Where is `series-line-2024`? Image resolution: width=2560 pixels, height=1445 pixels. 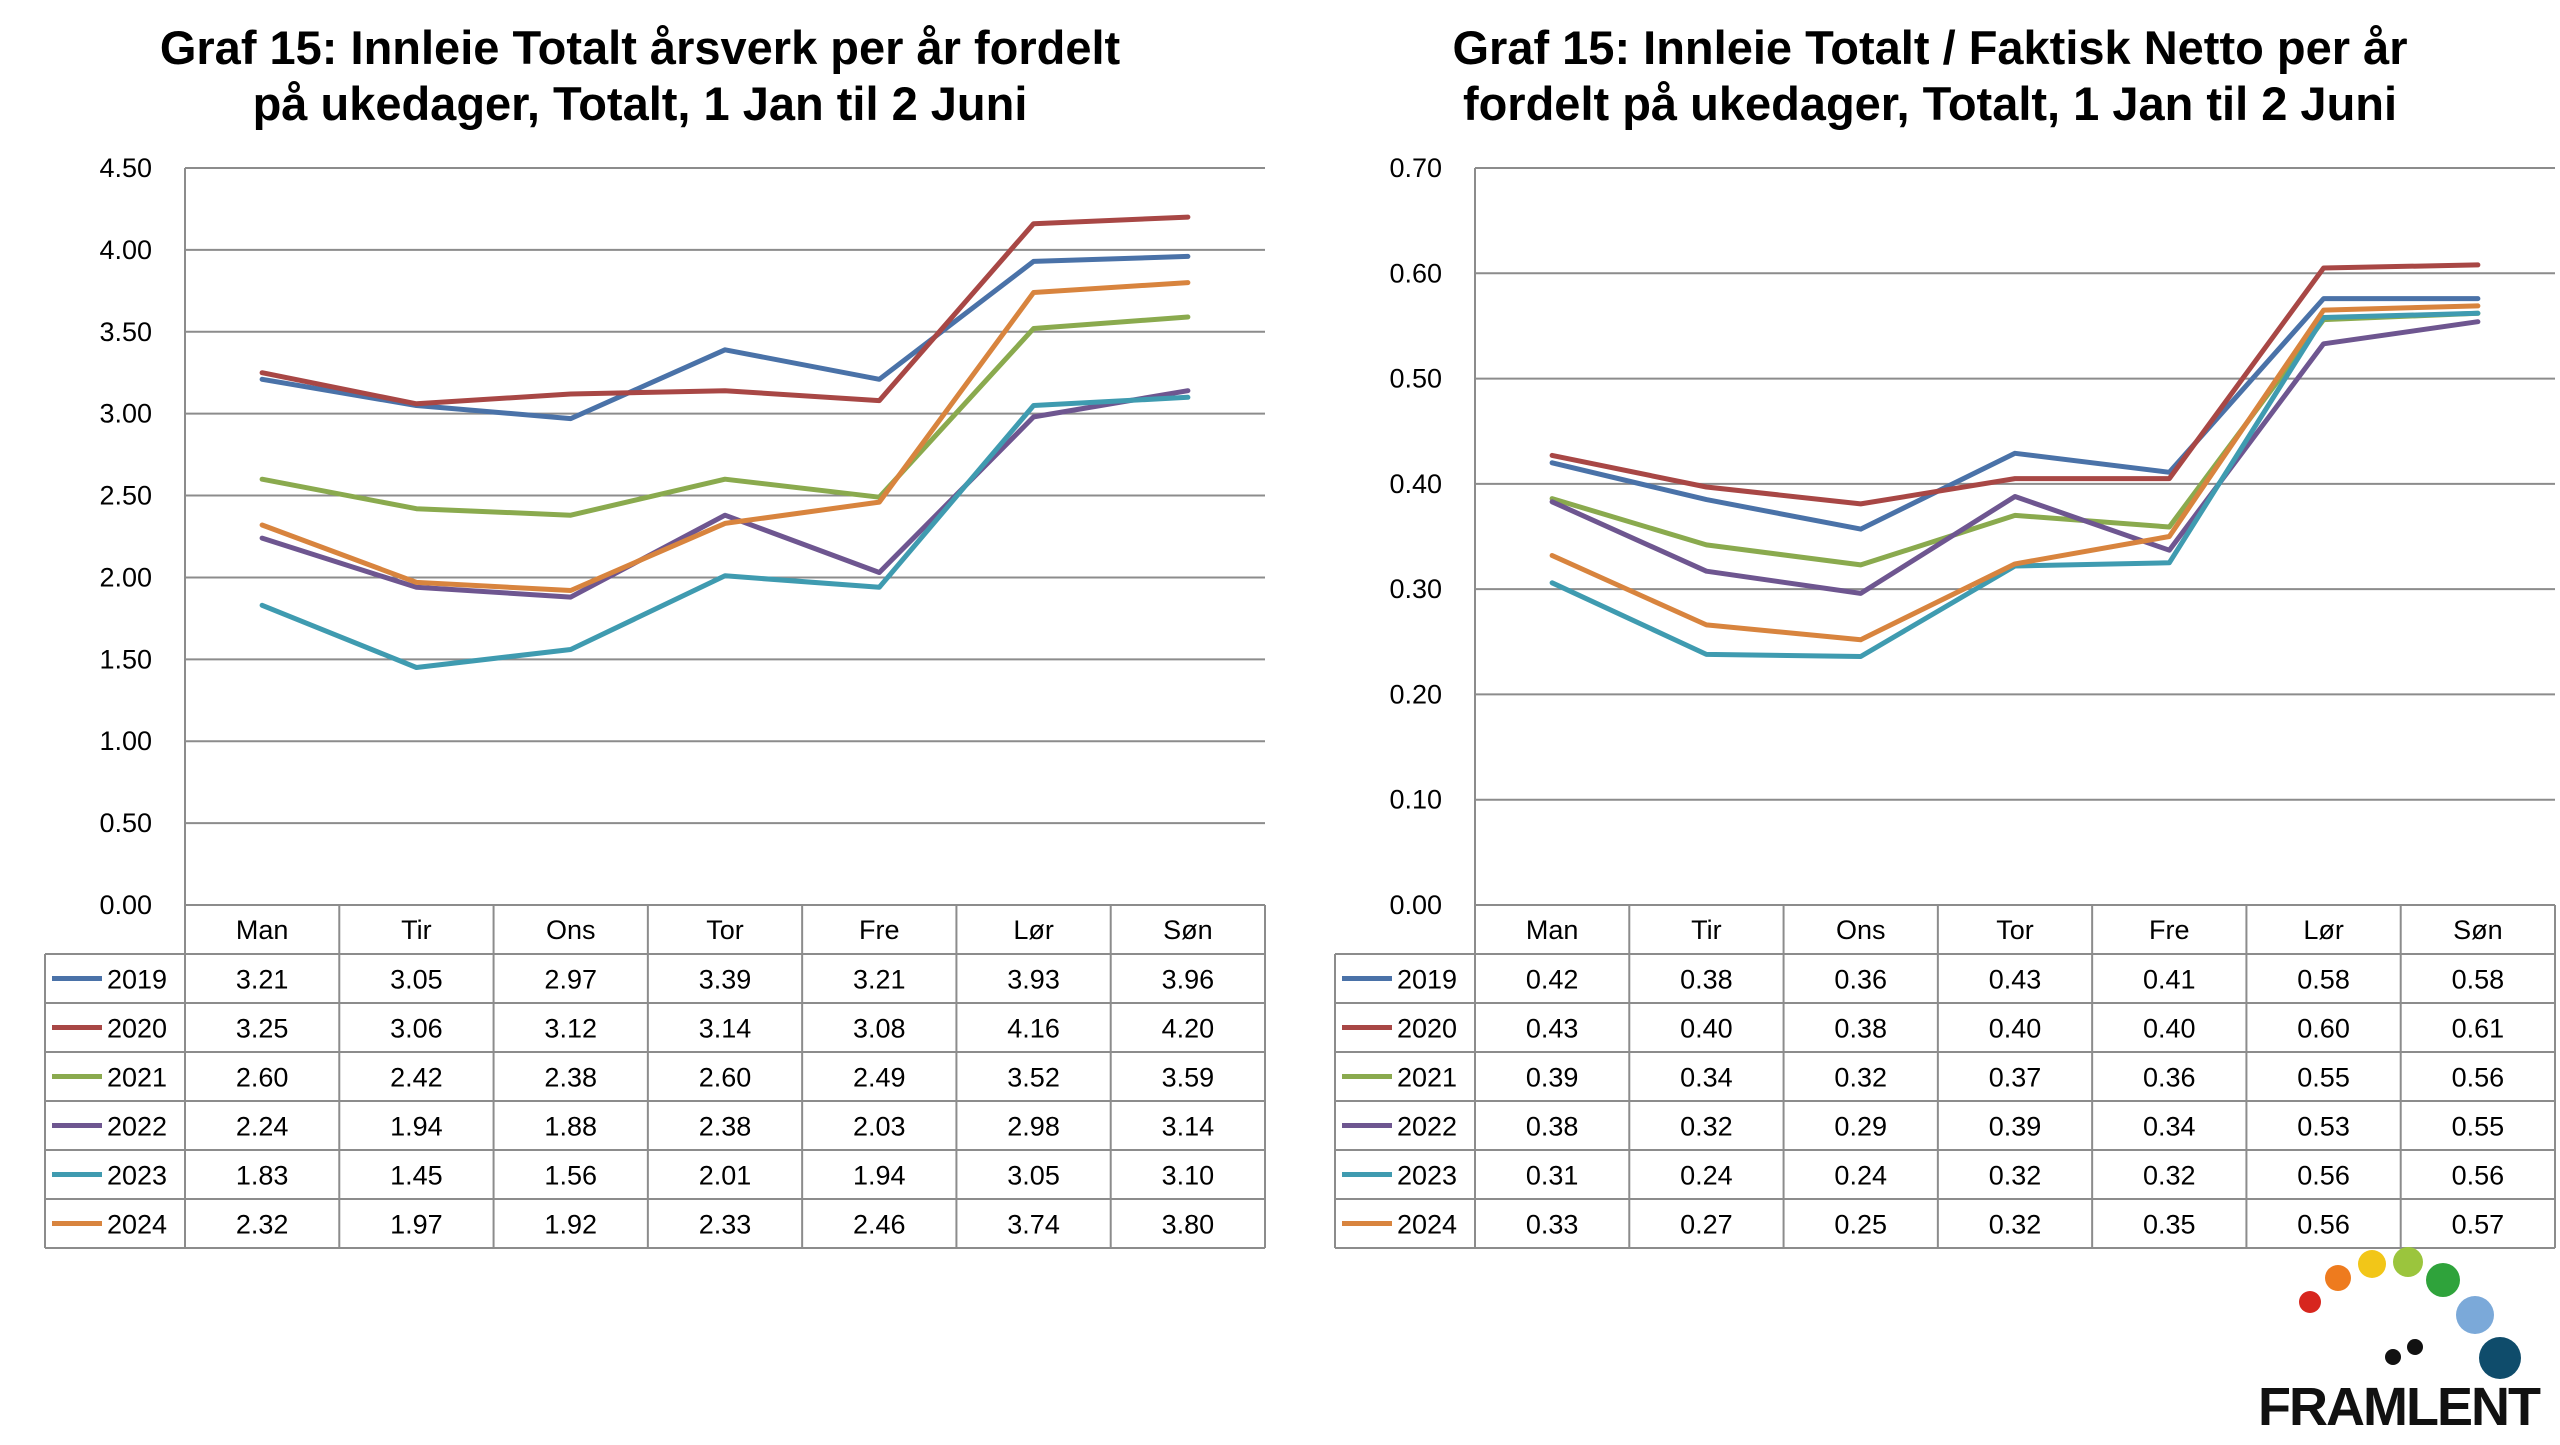 series-line-2024 is located at coordinates (2015, 473).